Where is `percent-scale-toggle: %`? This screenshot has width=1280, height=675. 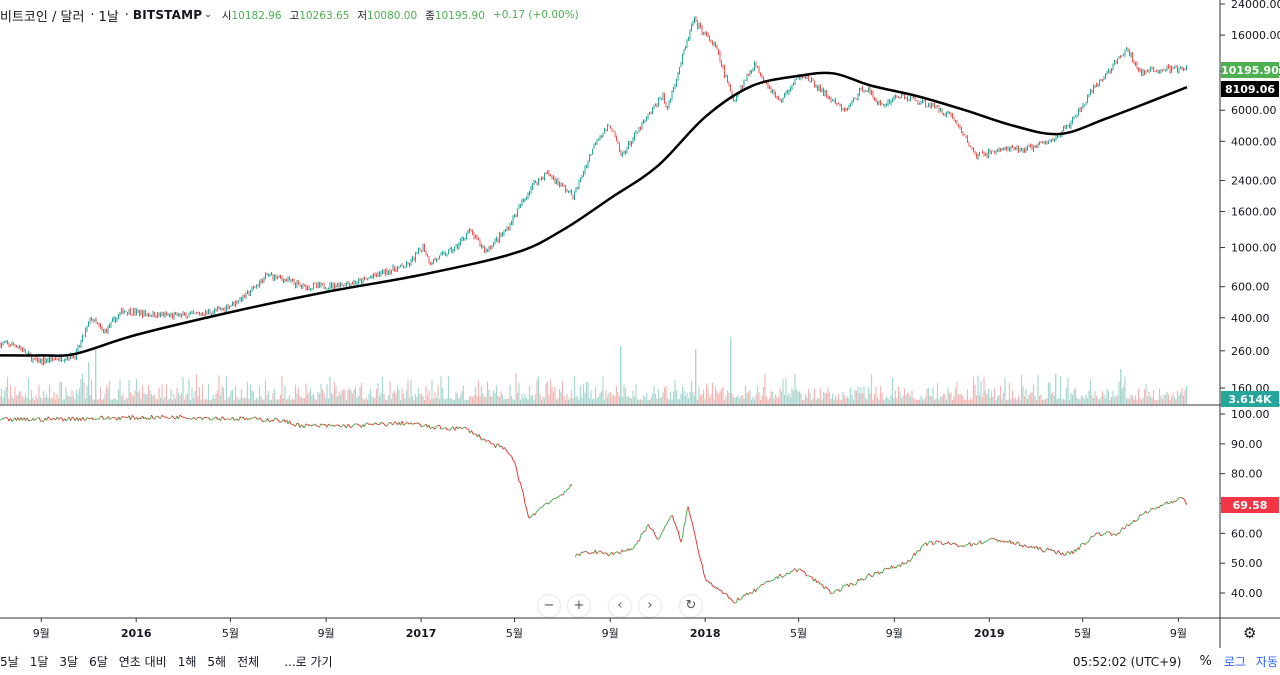
percent-scale-toggle: % is located at coordinates (1205, 661).